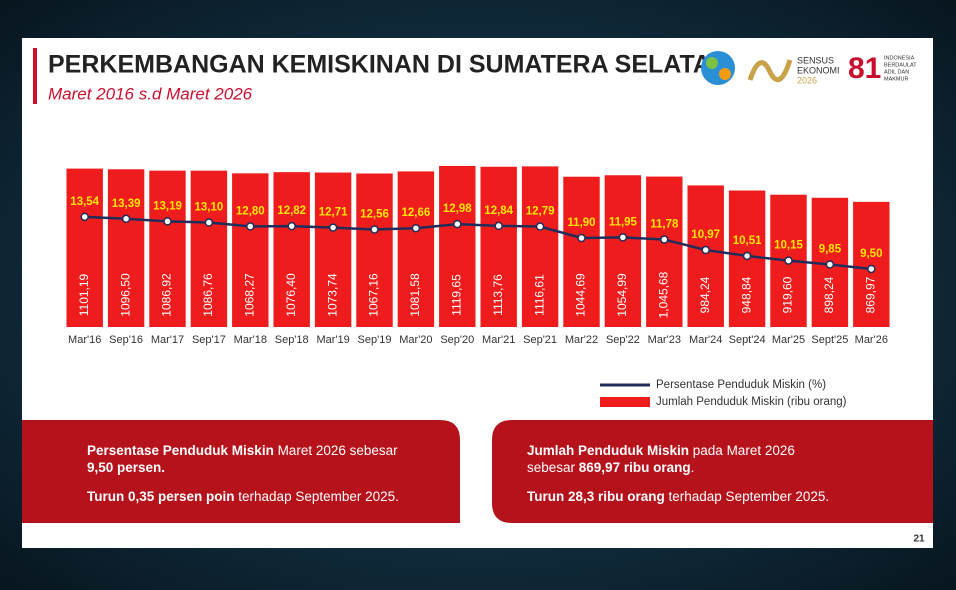  Describe the element at coordinates (498, 340) in the screenshot. I see `x-tick-label: Mar'21` at that location.